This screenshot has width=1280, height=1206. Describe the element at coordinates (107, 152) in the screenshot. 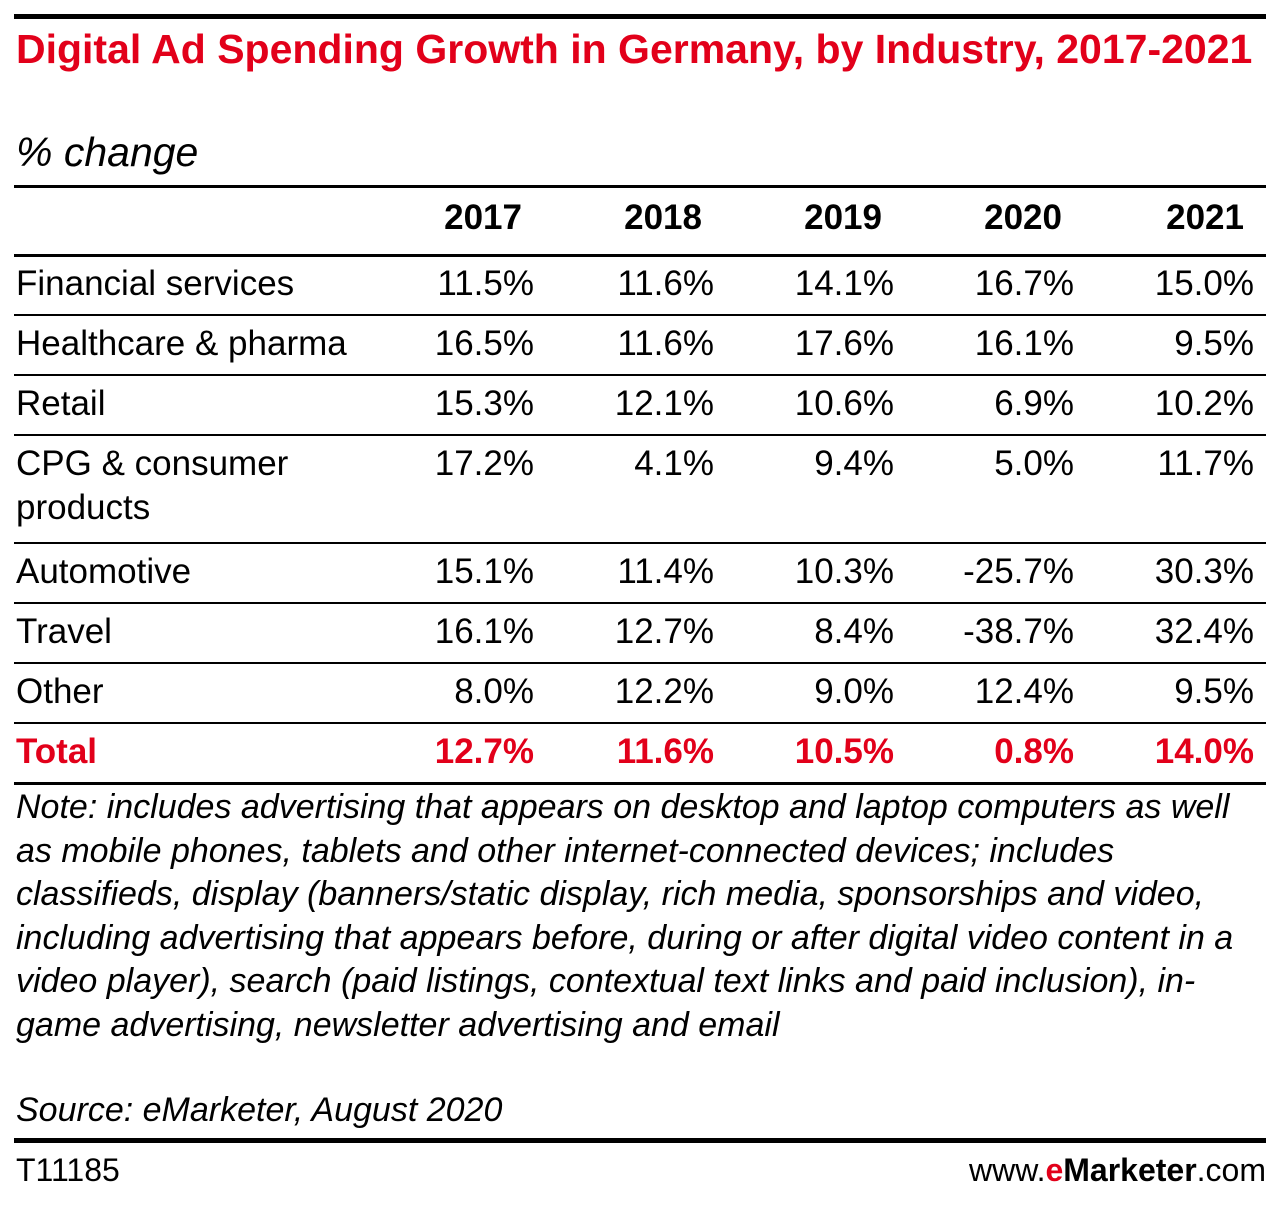

I see `chart-subtitle: % change` at that location.